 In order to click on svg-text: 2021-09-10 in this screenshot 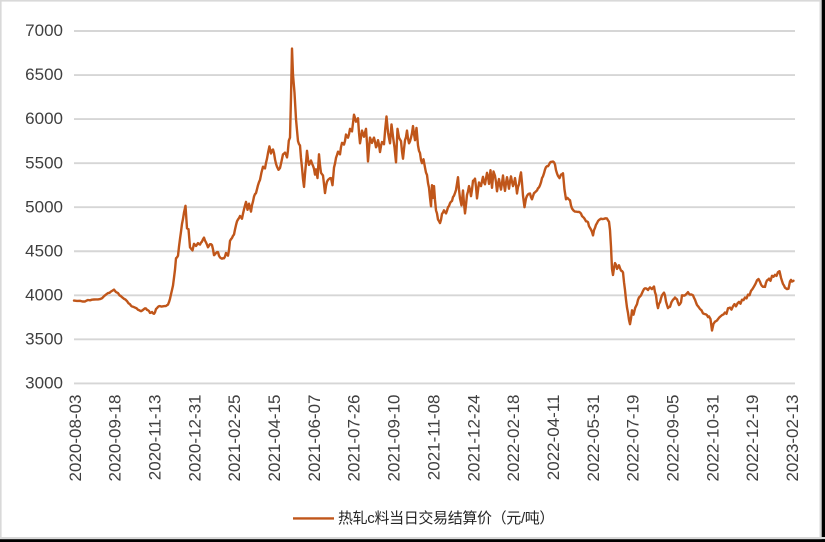, I will do `click(394, 438)`.